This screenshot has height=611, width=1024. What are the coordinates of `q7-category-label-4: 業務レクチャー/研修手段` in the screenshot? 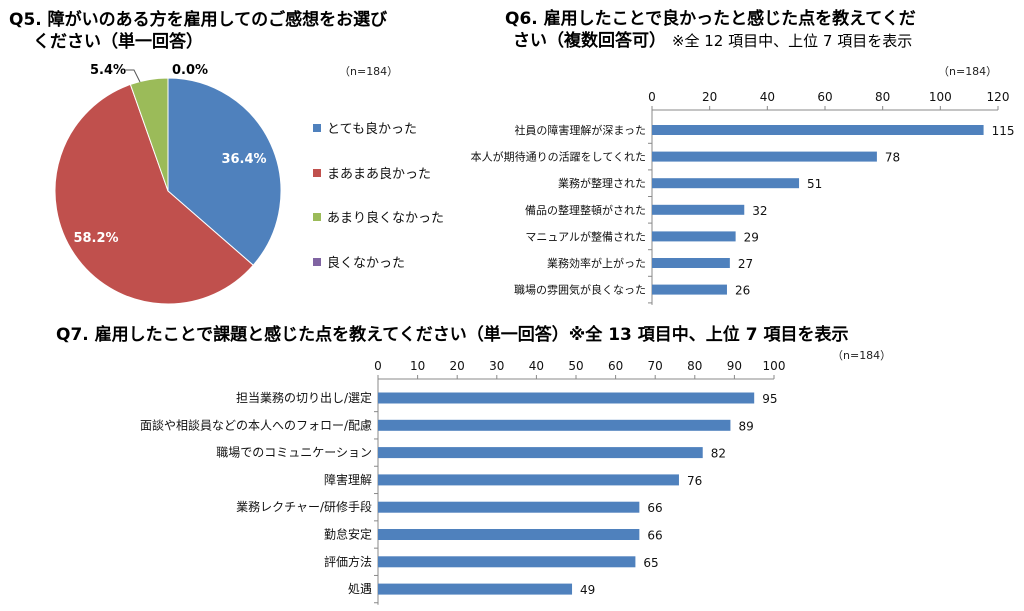 It's located at (304, 506).